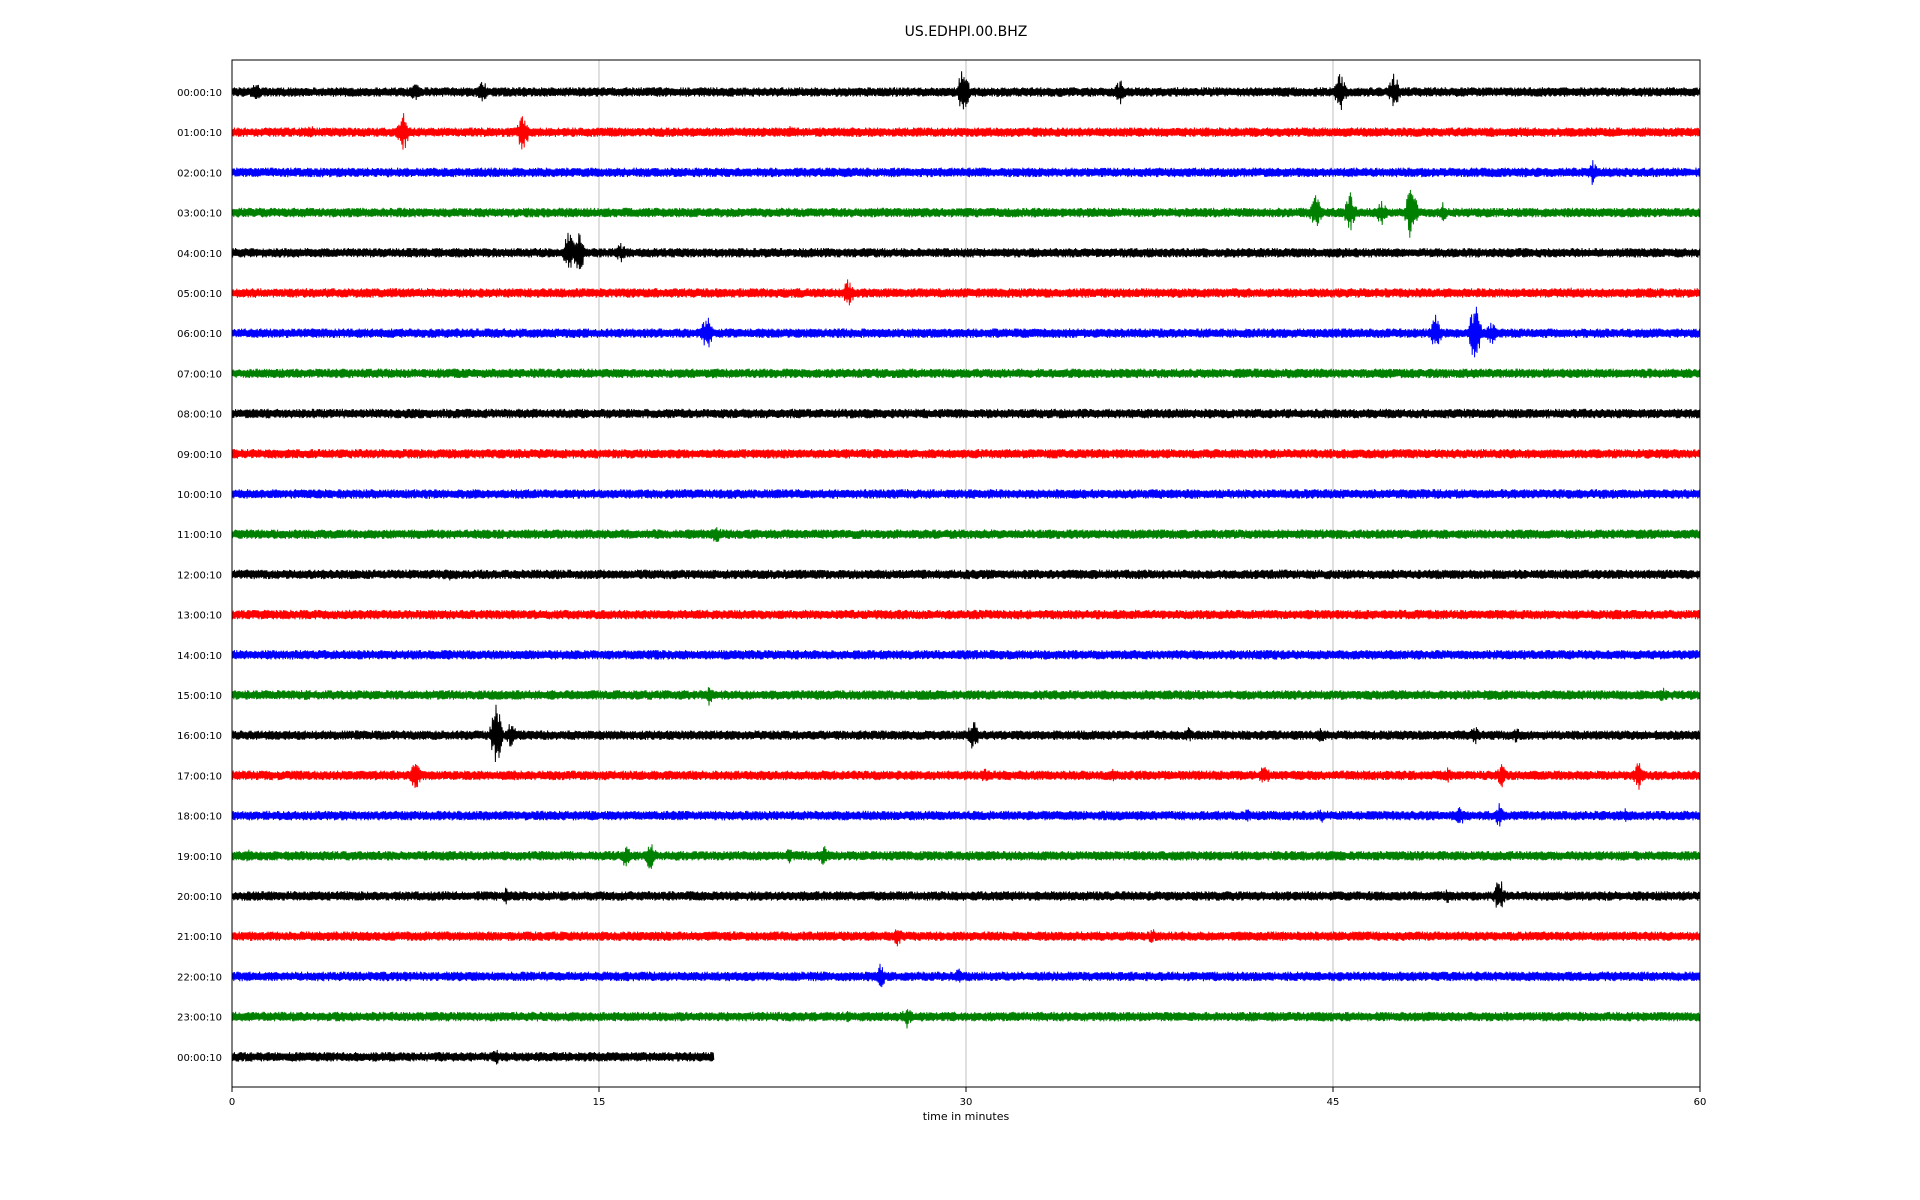  I want to click on row-time-label: 15:00:10, so click(199, 696).